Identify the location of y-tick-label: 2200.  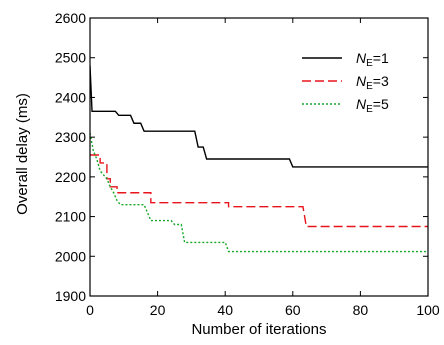
(70, 177).